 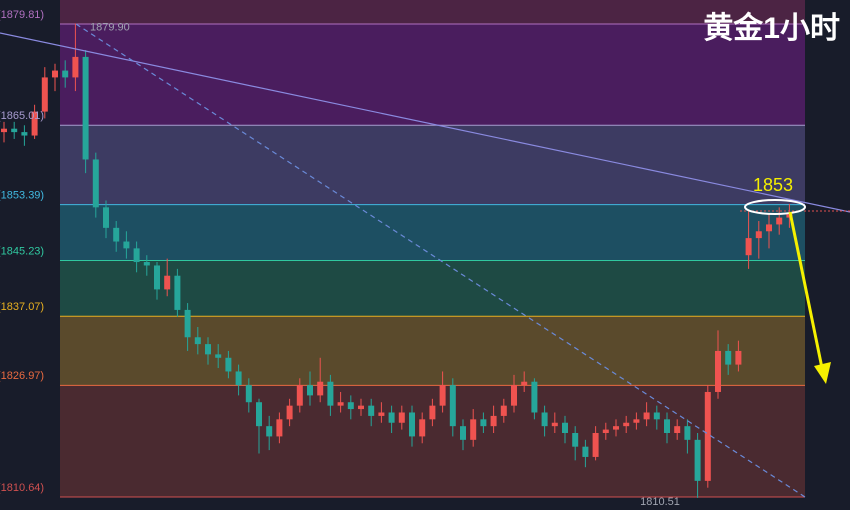 What do you see at coordinates (771, 28) in the screenshot?
I see `chart-title: 黄金1小时` at bounding box center [771, 28].